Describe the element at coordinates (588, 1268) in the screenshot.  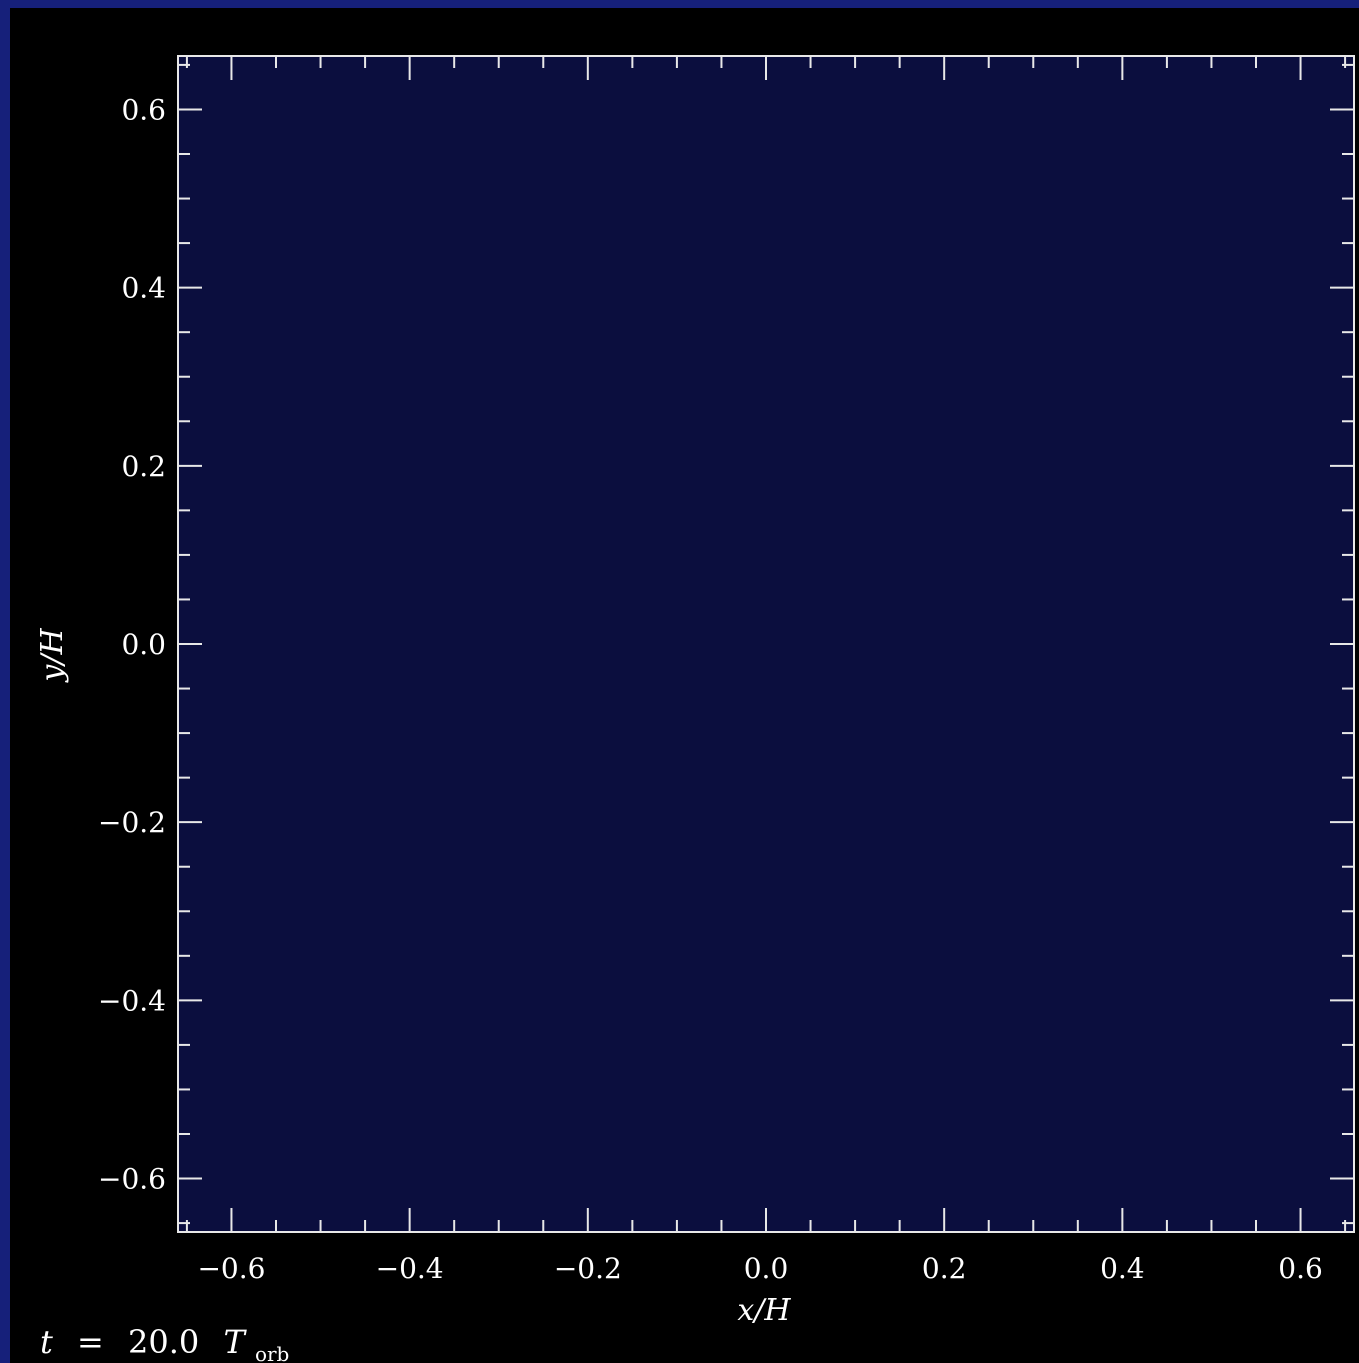
I see `x-tick-label: −0.2` at that location.